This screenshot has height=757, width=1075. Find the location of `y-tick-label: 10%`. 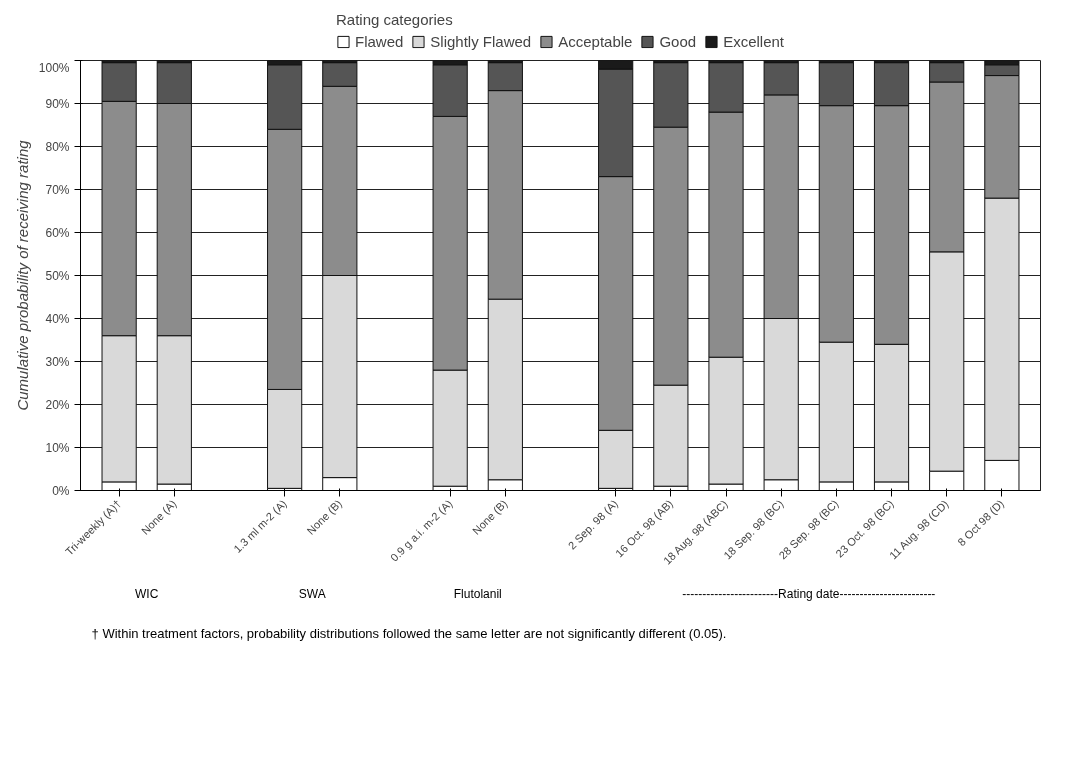

y-tick-label: 10% is located at coordinates (57, 447).